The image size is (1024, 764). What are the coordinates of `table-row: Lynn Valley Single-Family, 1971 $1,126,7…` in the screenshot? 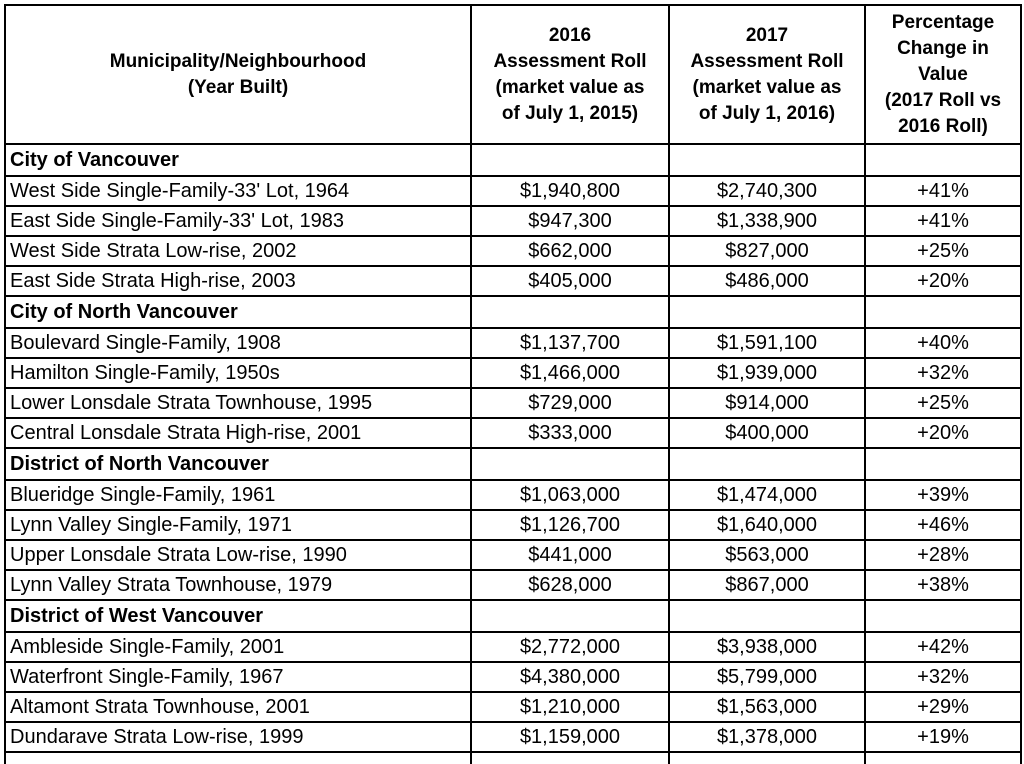 It's located at (513, 525).